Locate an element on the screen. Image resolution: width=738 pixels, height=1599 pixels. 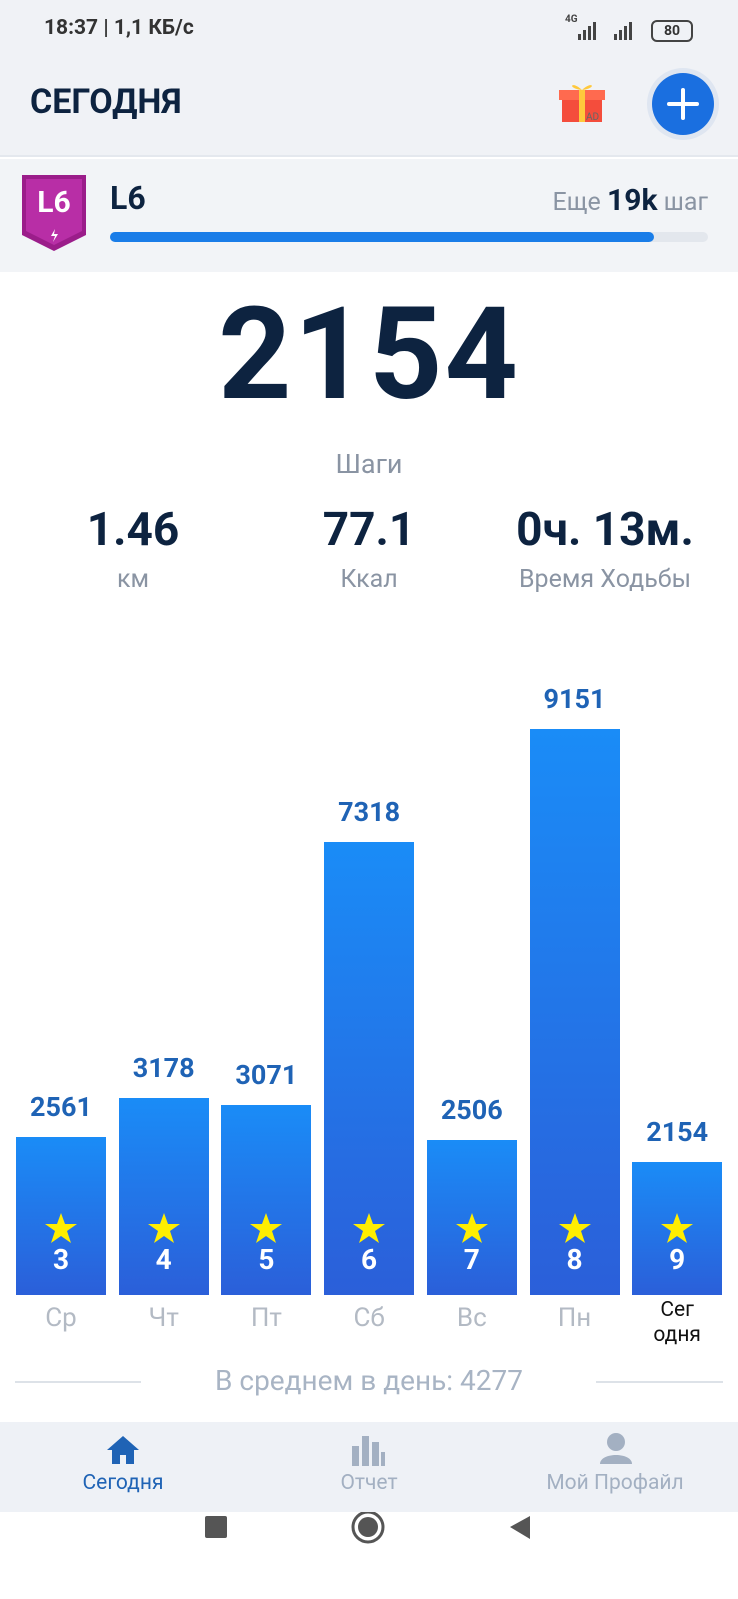
level-panel: L6 L6 Еще 19k шаг is located at coordinates (369, 215).